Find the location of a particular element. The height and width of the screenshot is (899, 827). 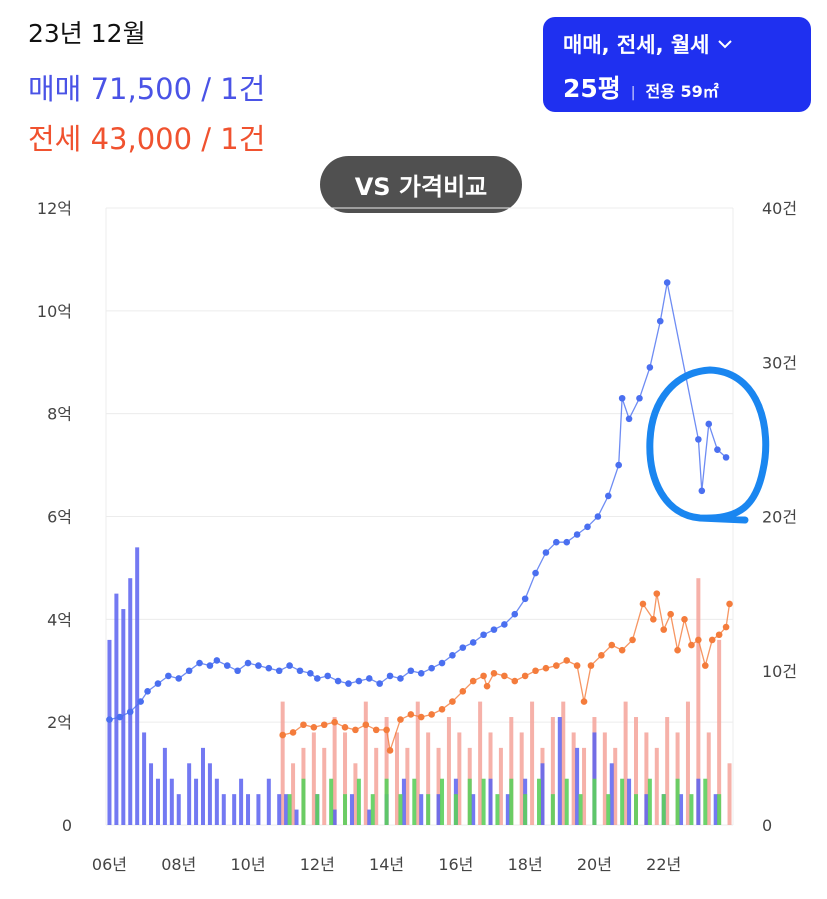

trade-types-label: 매매, 전세, 월세 is located at coordinates (636, 45).